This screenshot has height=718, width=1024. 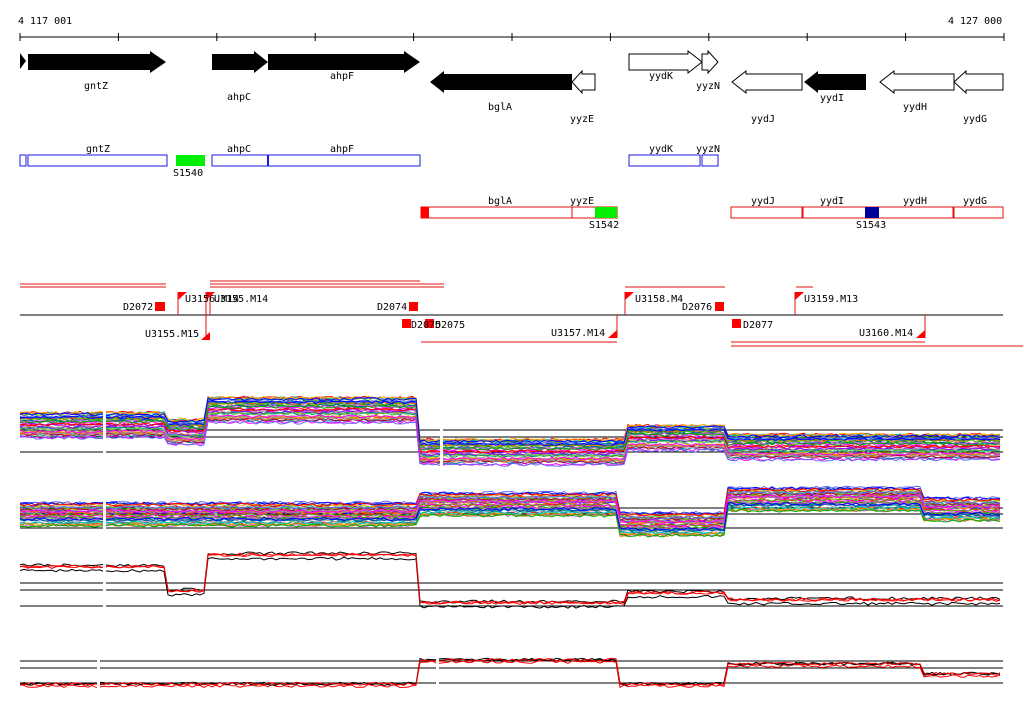 What do you see at coordinates (710, 62) in the screenshot?
I see `gene-arrow-yyzn` at bounding box center [710, 62].